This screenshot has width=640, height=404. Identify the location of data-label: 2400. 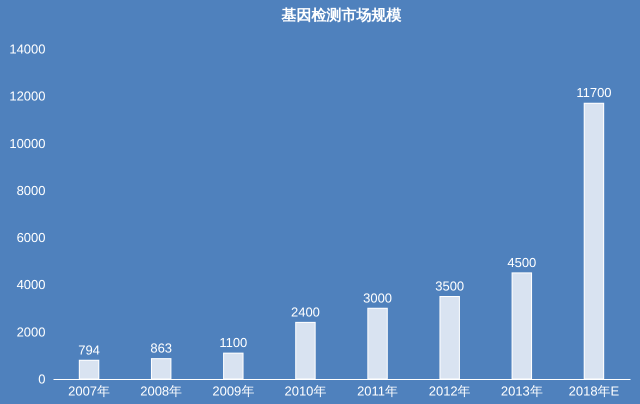
(305, 312).